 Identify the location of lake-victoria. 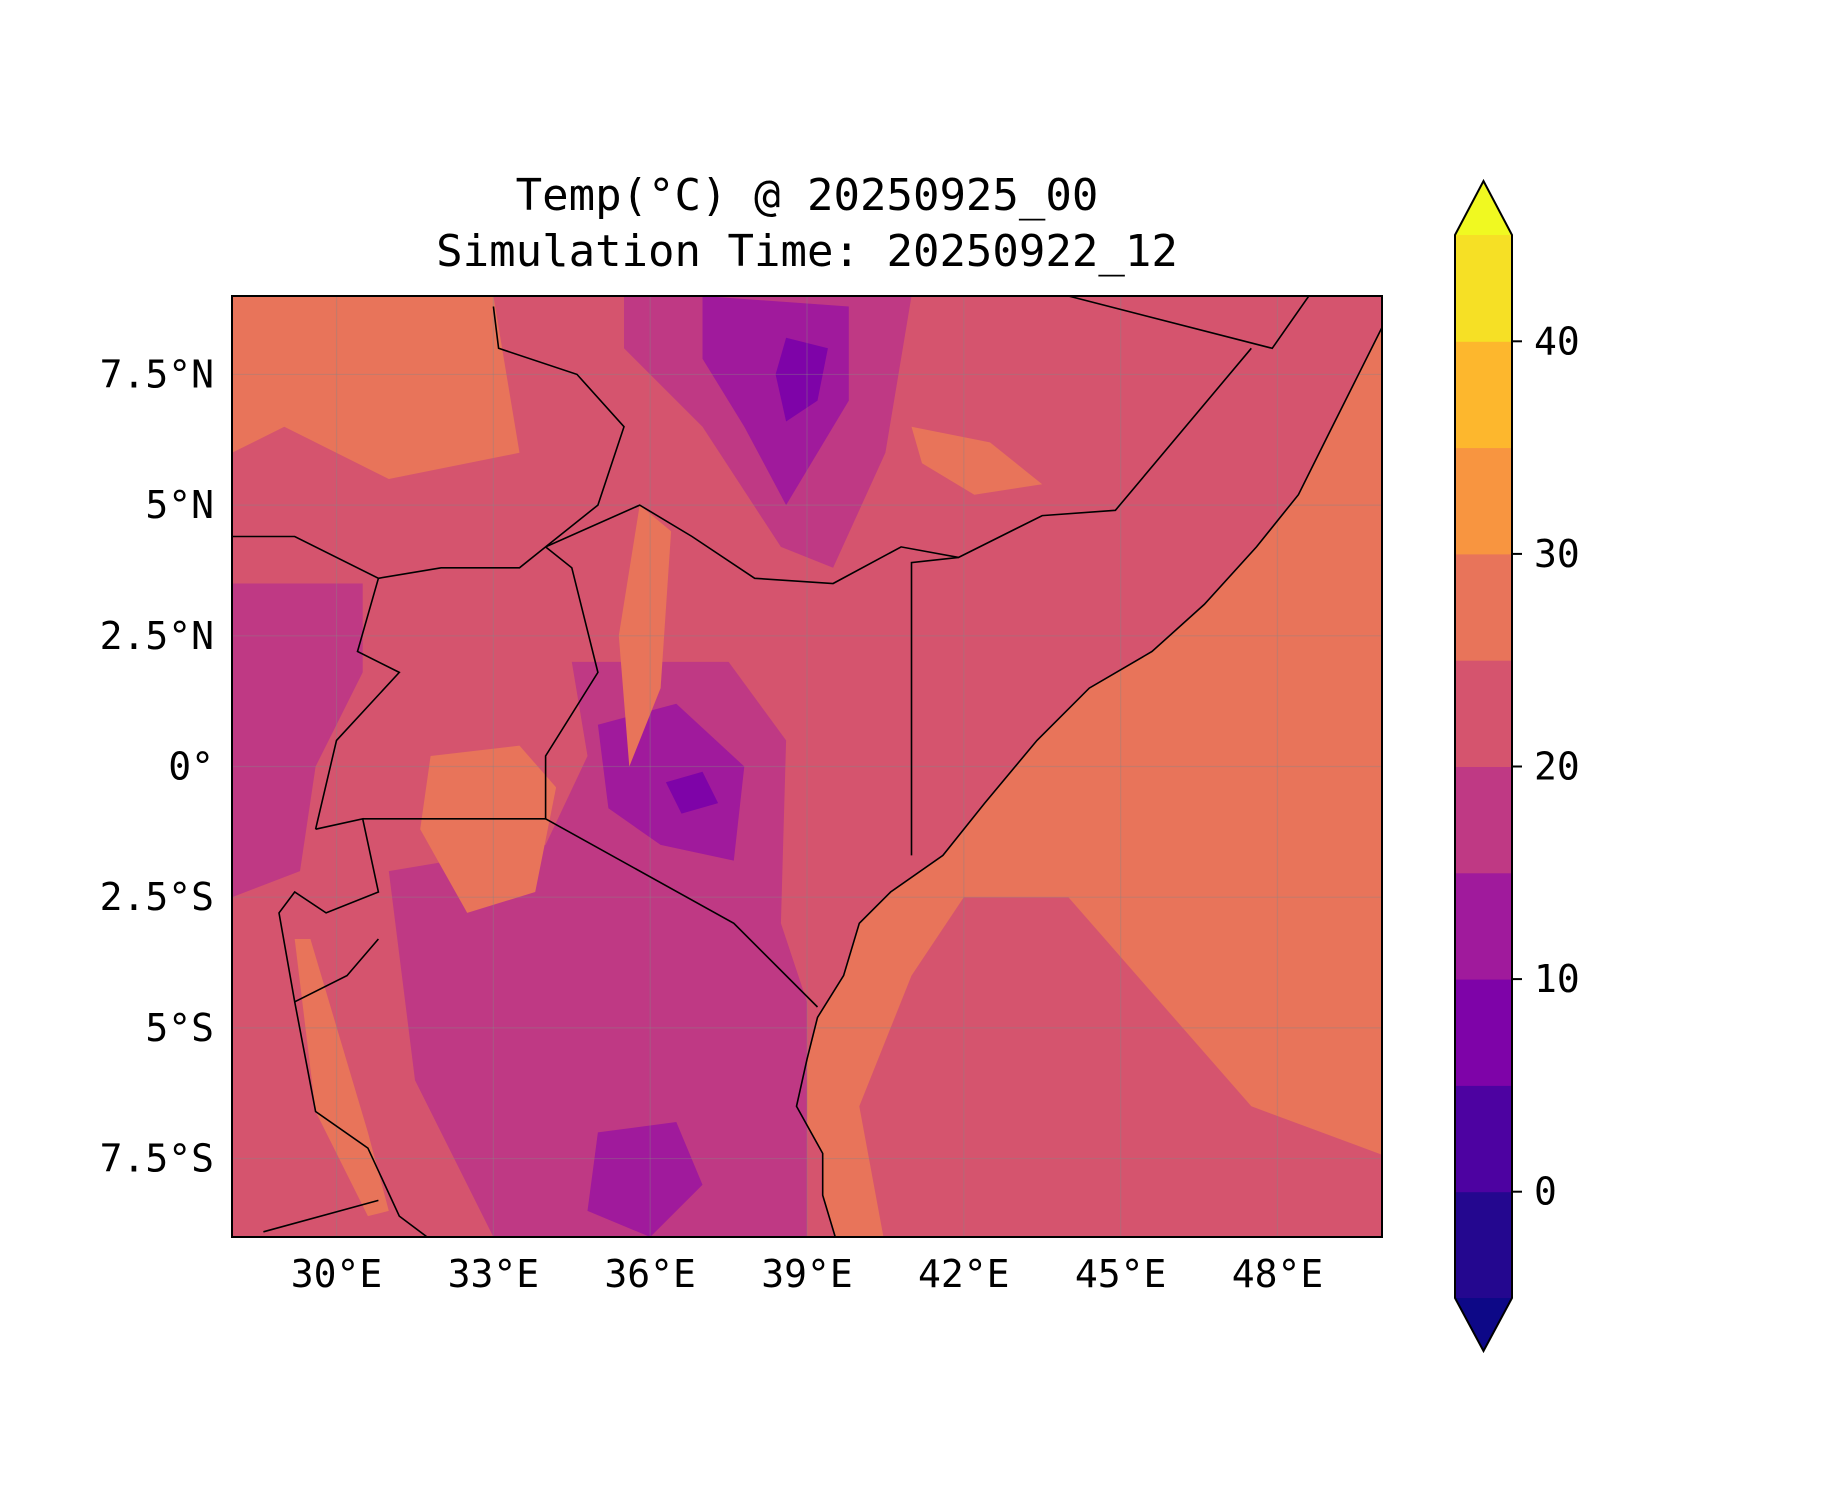
(488, 829).